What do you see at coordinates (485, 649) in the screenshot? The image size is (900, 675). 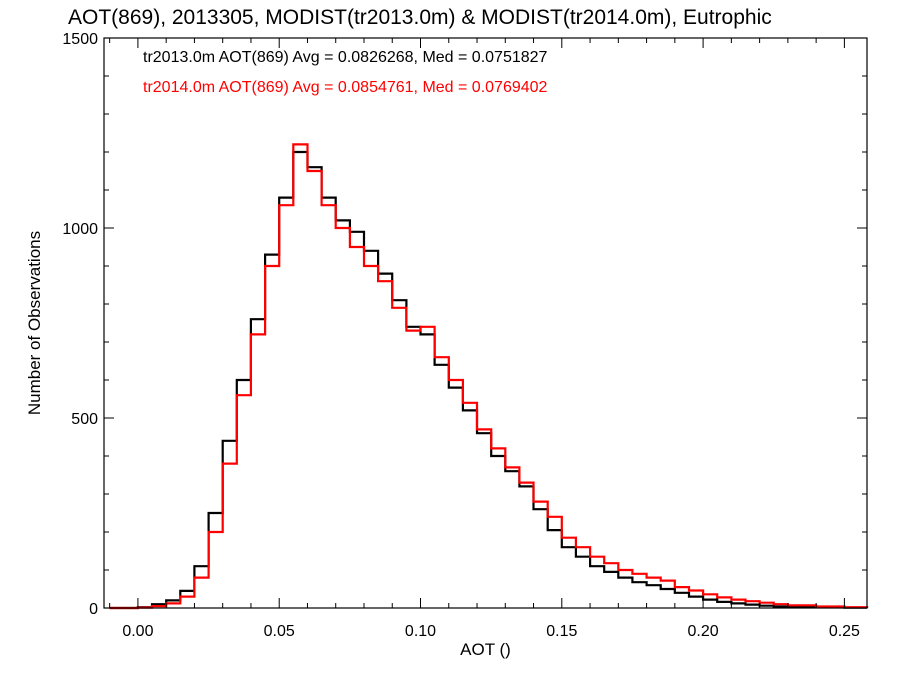 I see `x-axis-label: AOT ()` at bounding box center [485, 649].